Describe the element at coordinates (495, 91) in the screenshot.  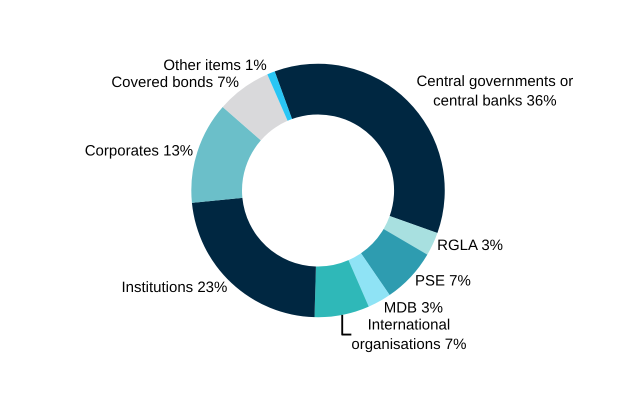
I see `slice-label: Central governments or central banks 36%` at that location.